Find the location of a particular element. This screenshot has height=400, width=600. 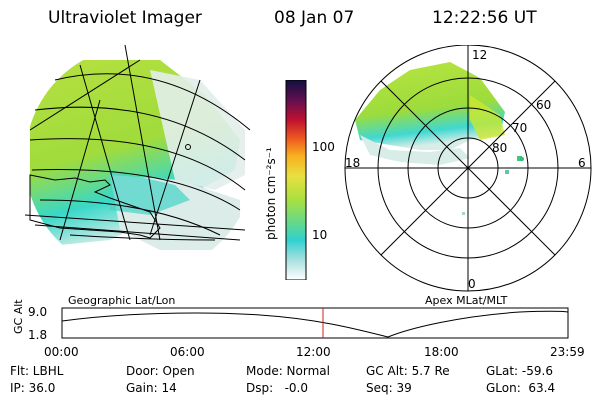

seq-info: Seq: 39 is located at coordinates (389, 388).